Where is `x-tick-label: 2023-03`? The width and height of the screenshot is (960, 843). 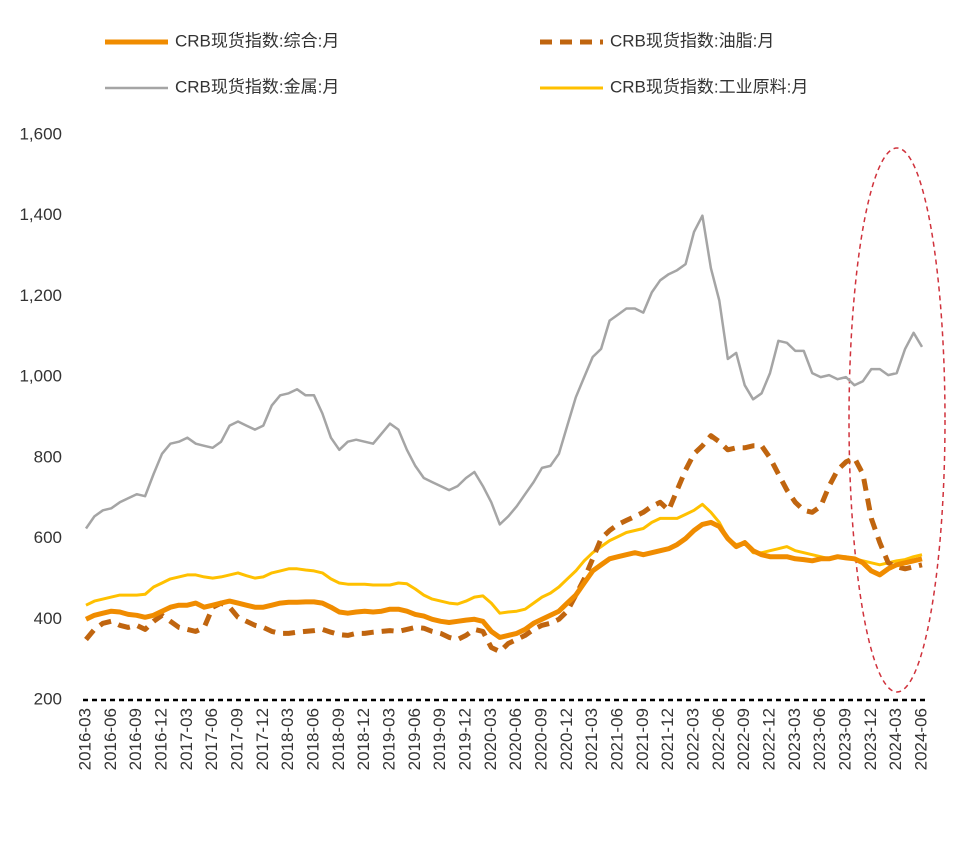
x-tick-label: 2023-03 is located at coordinates (794, 739).